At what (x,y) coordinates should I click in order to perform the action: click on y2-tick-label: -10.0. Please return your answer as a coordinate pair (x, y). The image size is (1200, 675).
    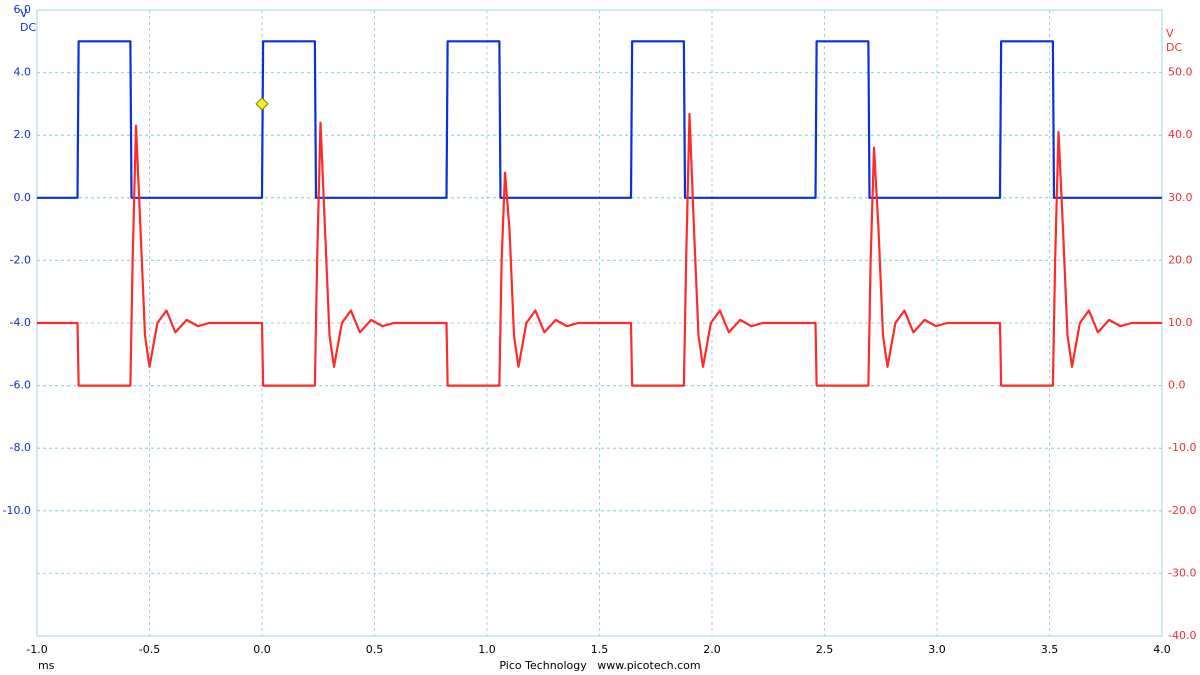
    Looking at the image, I should click on (1182, 447).